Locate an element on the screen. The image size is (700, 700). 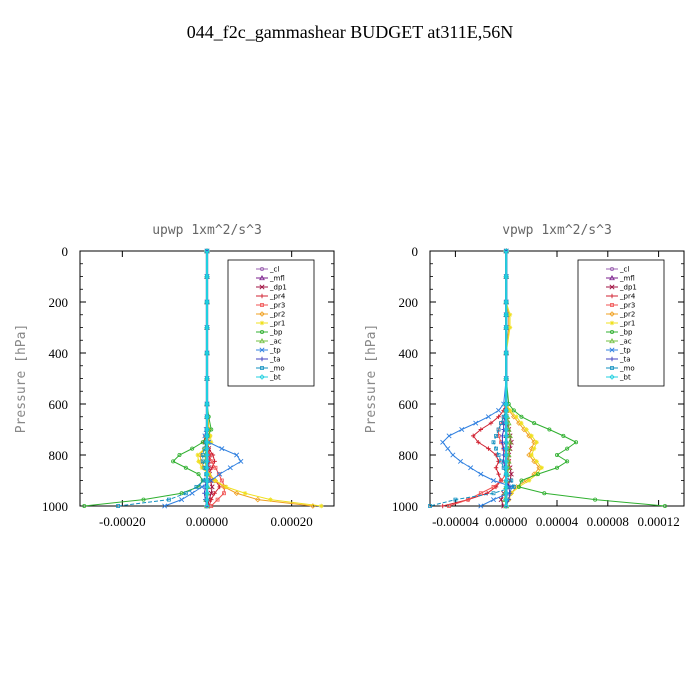
x-tick-label: -0.00020 is located at coordinates (122, 521).